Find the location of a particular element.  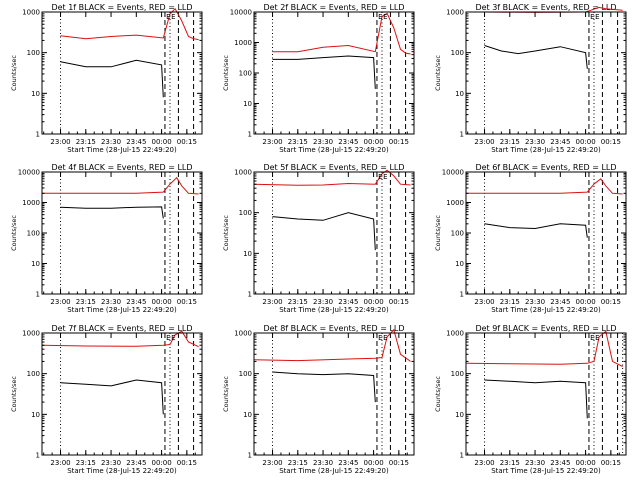

panel-title: Det 7f BLACK = Events, RED = LLD is located at coordinates (121, 328).